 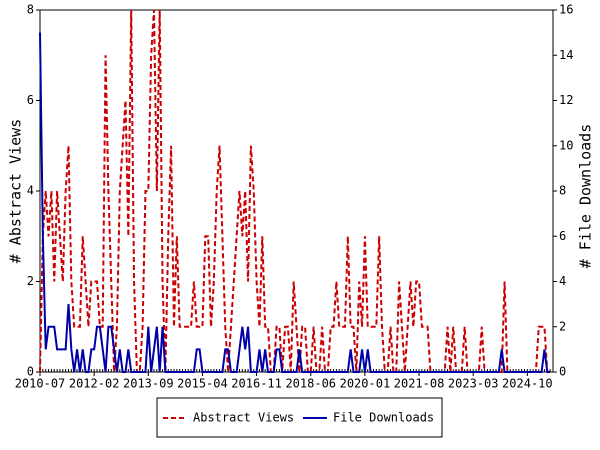 What do you see at coordinates (562, 191) in the screenshot?
I see `y2-tick-label: 8` at bounding box center [562, 191].